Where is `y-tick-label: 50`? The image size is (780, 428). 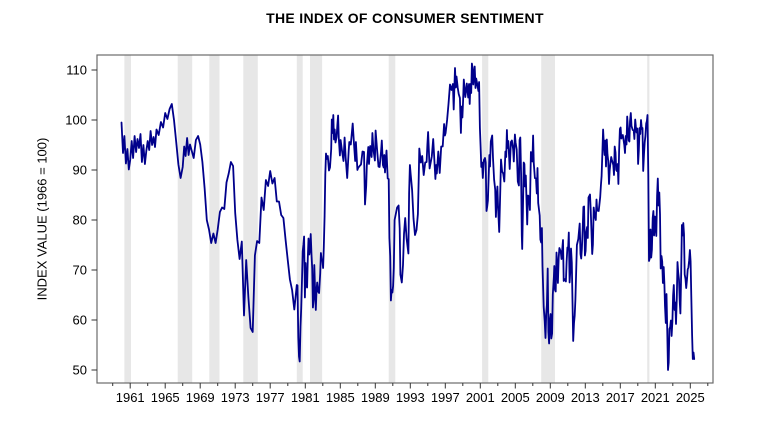 y-tick-label: 50 is located at coordinates (80, 370).